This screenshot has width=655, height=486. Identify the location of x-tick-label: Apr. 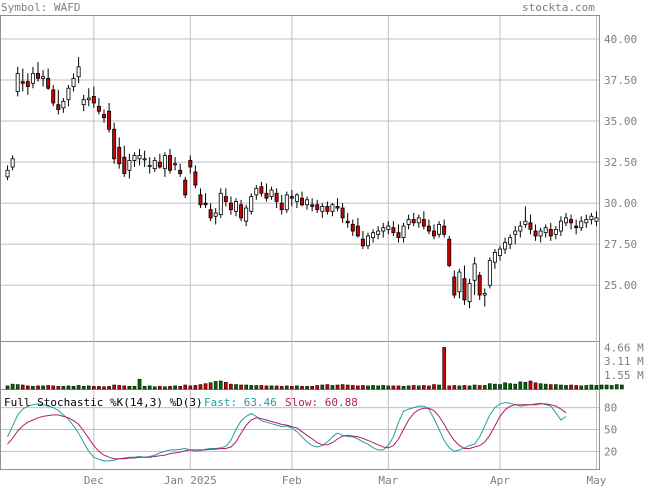
(500, 480).